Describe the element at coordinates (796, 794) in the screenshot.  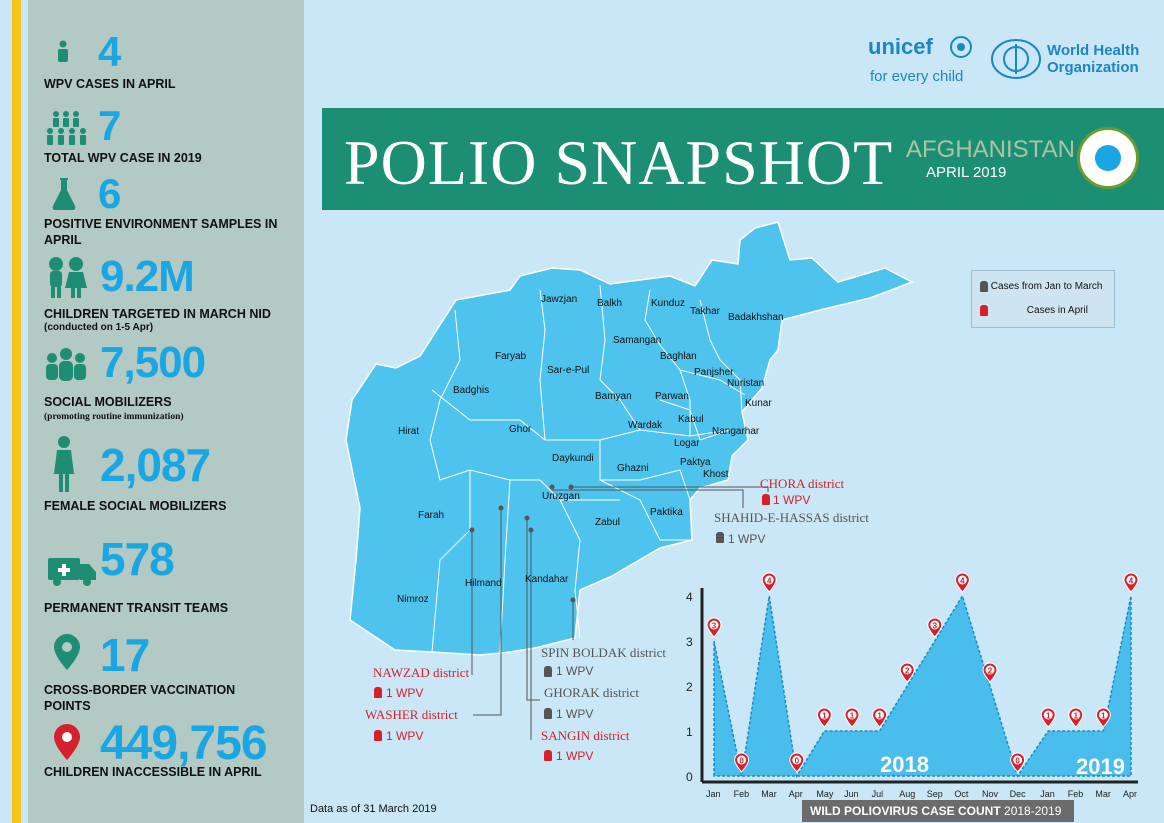
I see `x-tick-label: Apr` at that location.